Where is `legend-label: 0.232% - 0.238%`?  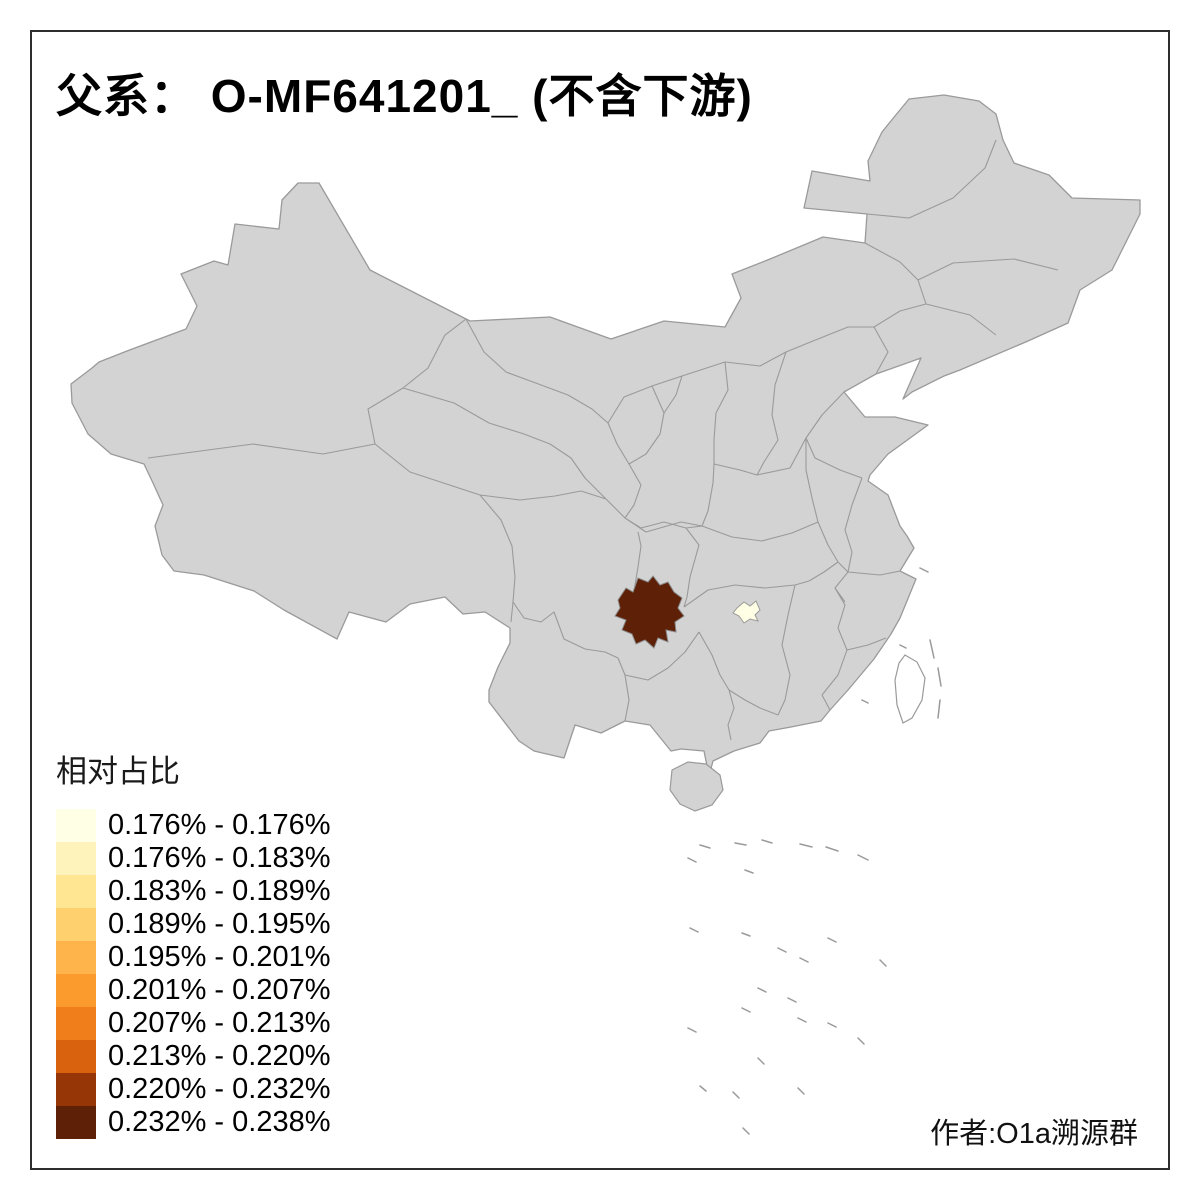
legend-label: 0.232% - 0.238% is located at coordinates (219, 1122).